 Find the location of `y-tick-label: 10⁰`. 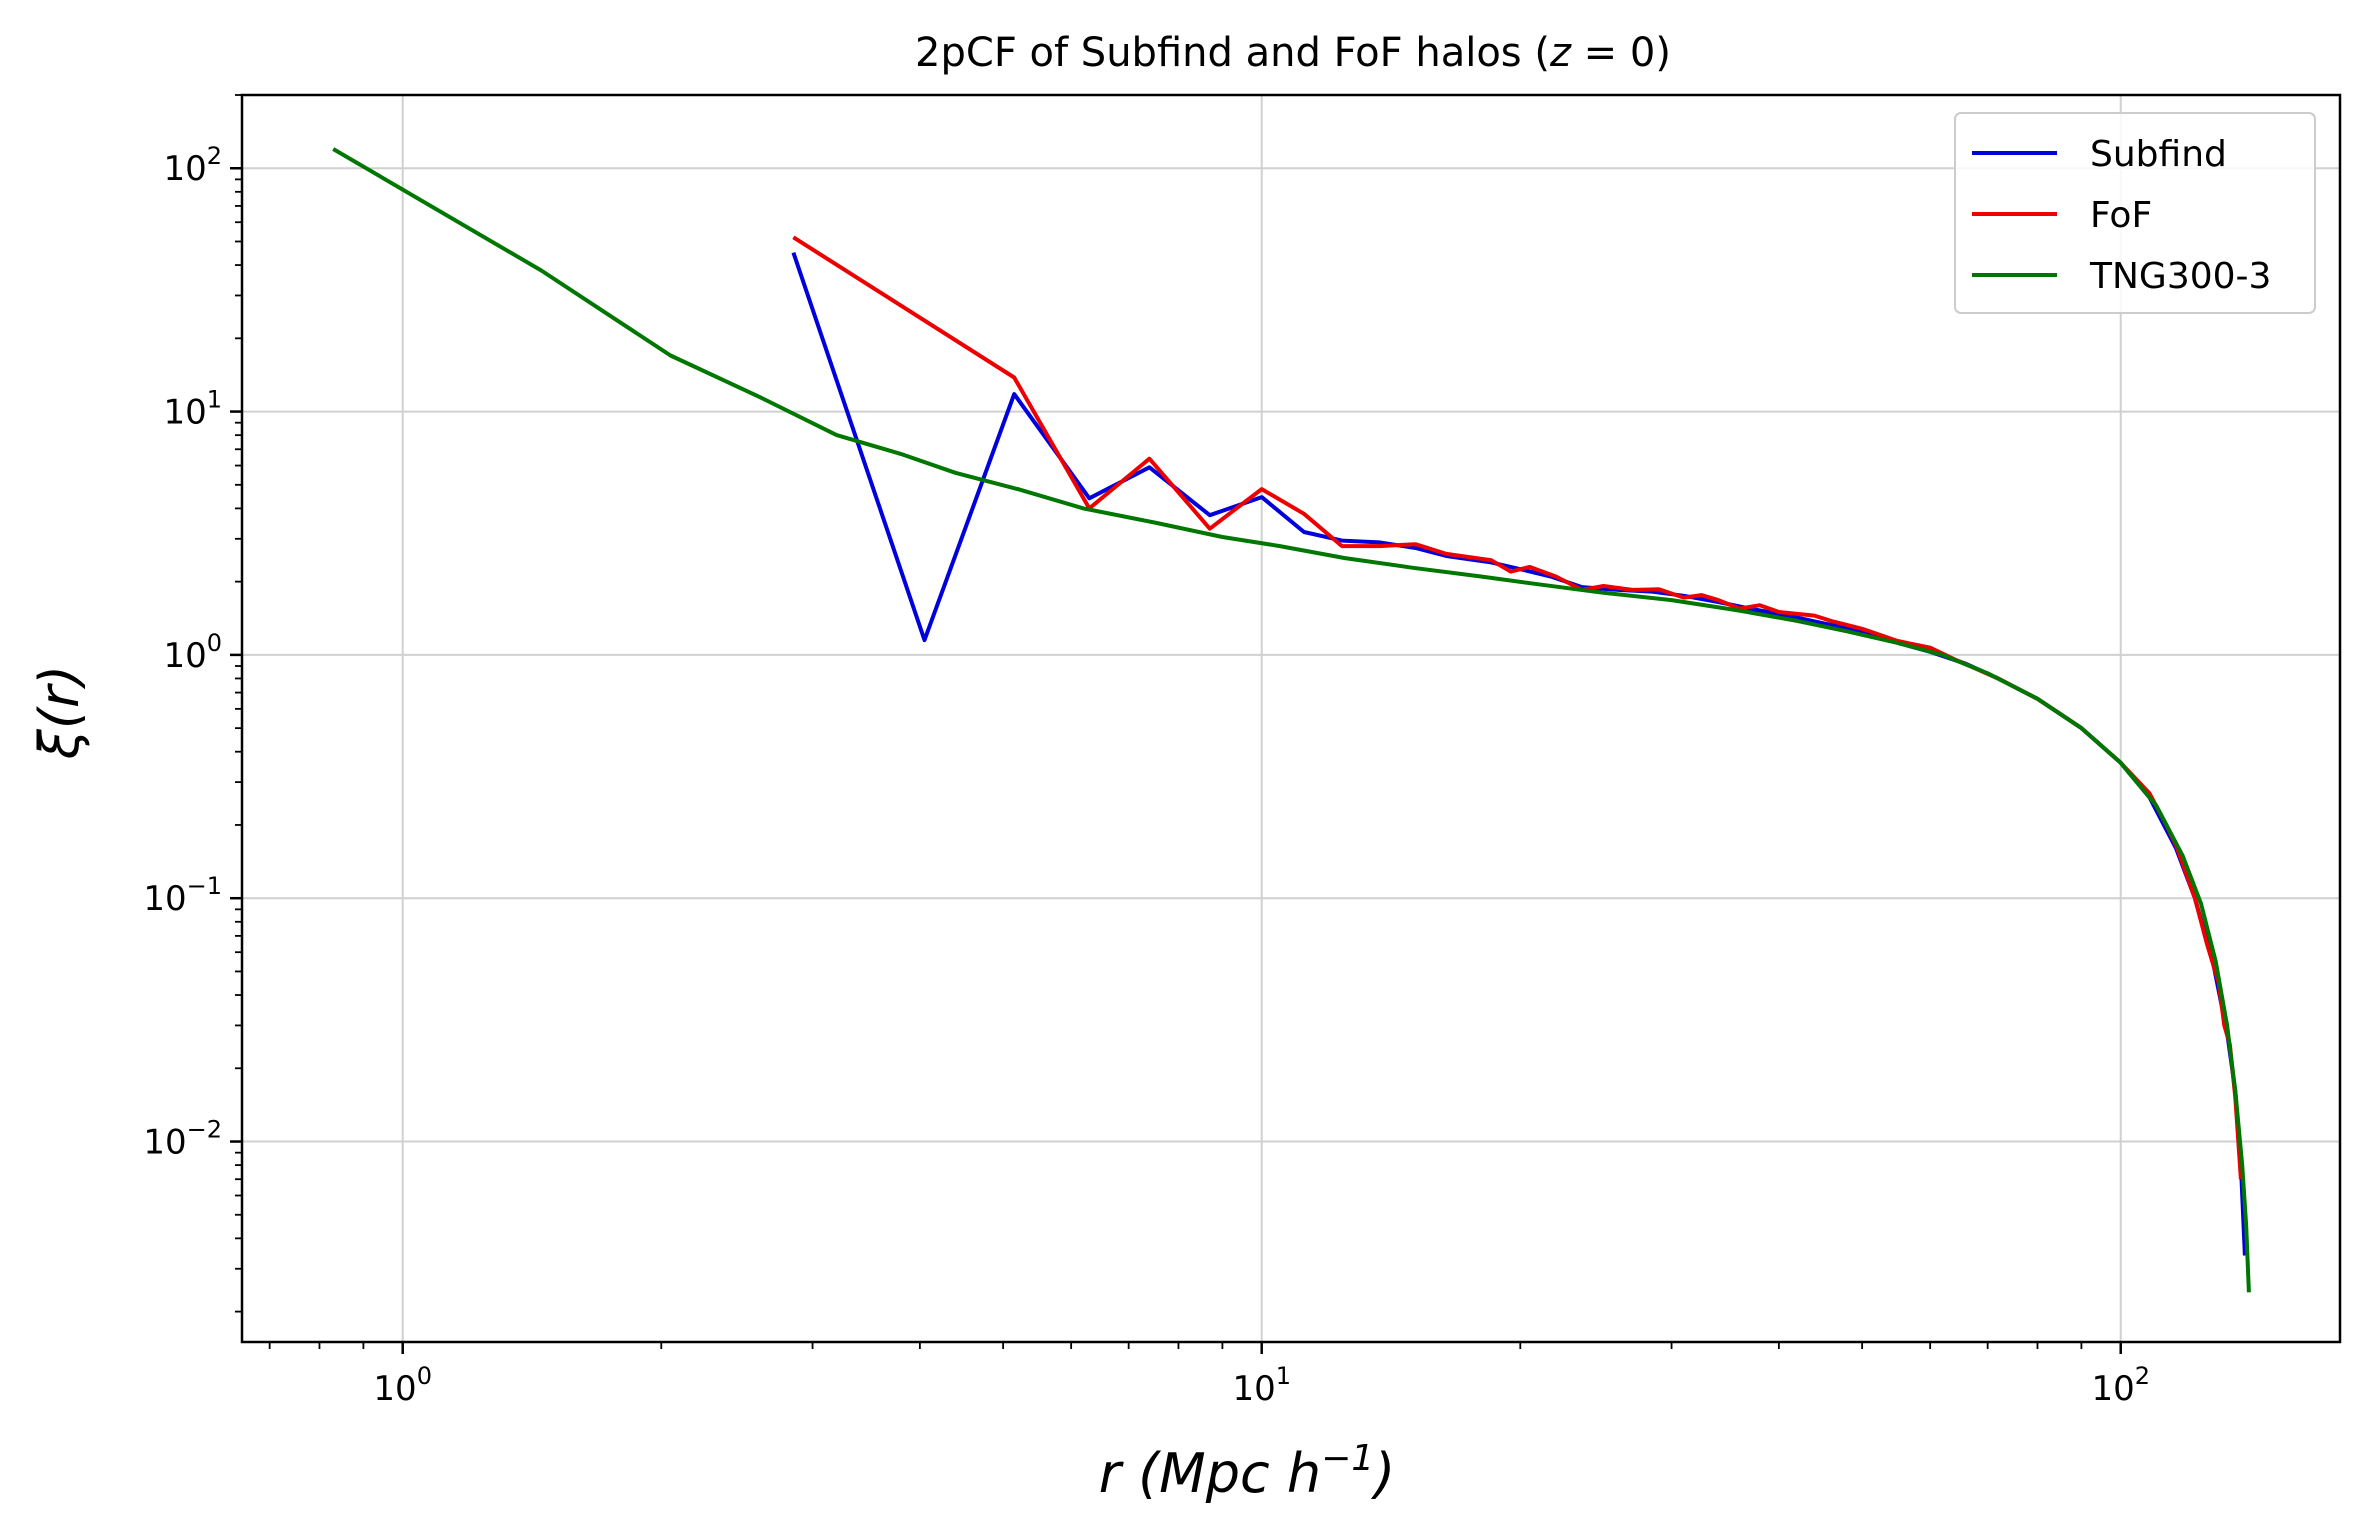

y-tick-label: 10⁰ is located at coordinates (192, 652).